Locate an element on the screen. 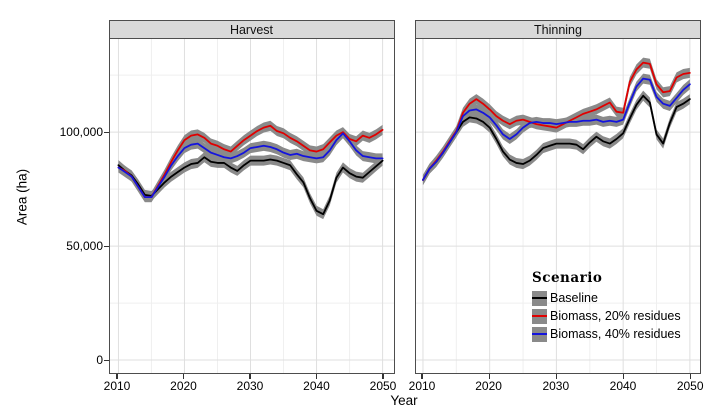 Image resolution: width=727 pixels, height=420 pixels. legend-entry-biomass-40: Biomass, 40% residues is located at coordinates (606, 334).